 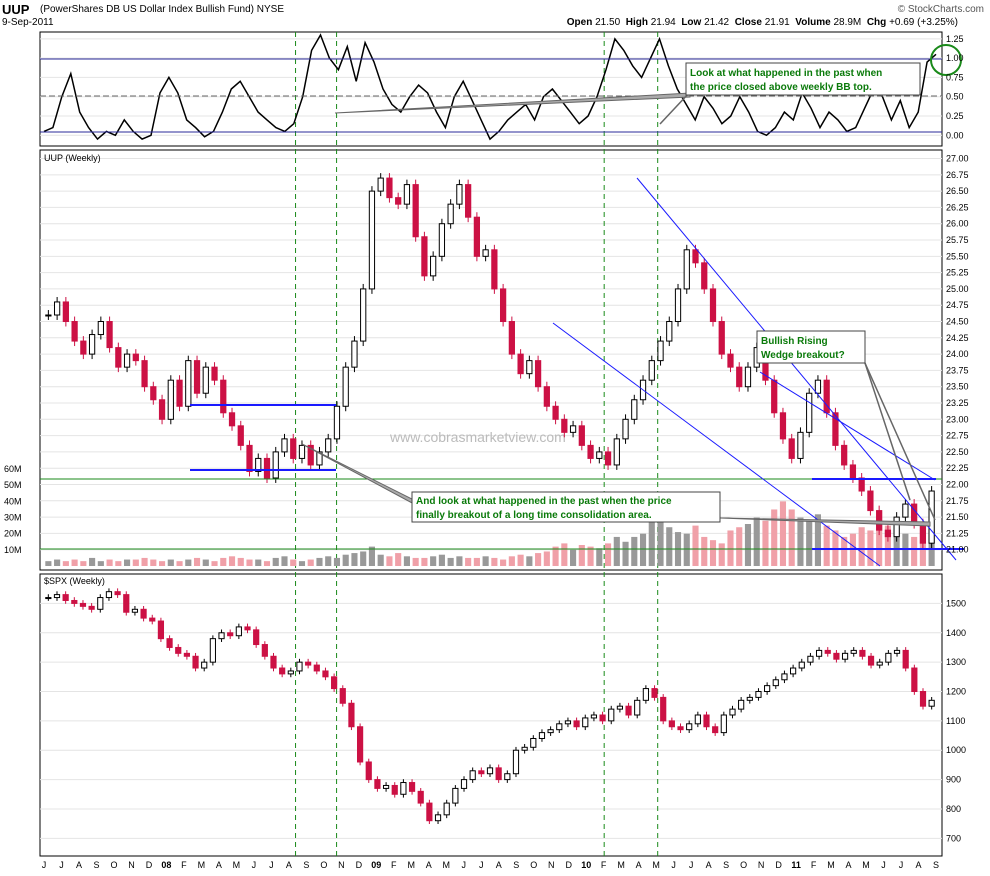 What do you see at coordinates (803, 355) in the screenshot?
I see `wedge-note-line-2: Wedge breakout?` at bounding box center [803, 355].